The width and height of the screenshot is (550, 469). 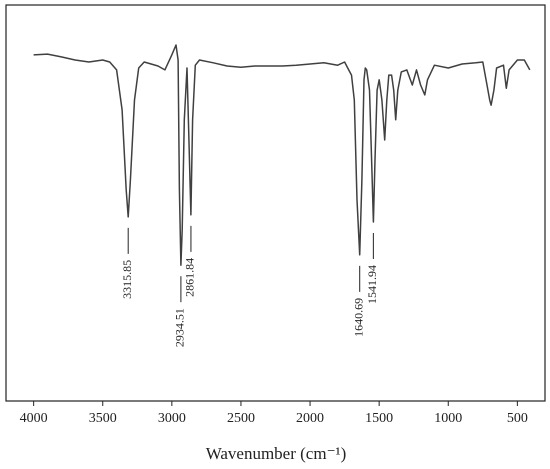 I want to click on annotation-label: 3315.85, so click(x=127, y=279).